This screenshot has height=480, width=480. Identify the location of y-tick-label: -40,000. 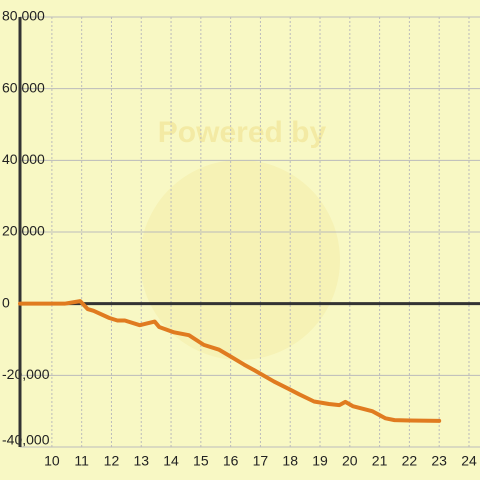
(26, 440).